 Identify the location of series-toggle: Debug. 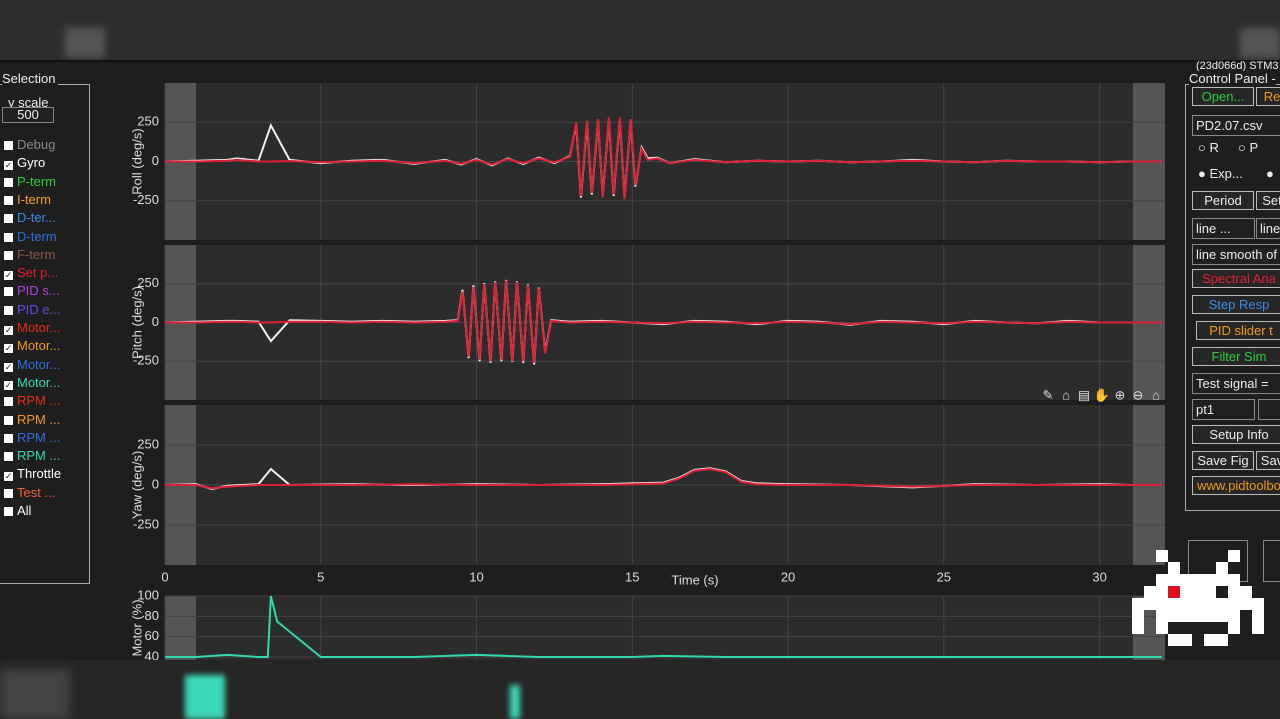
(29, 144).